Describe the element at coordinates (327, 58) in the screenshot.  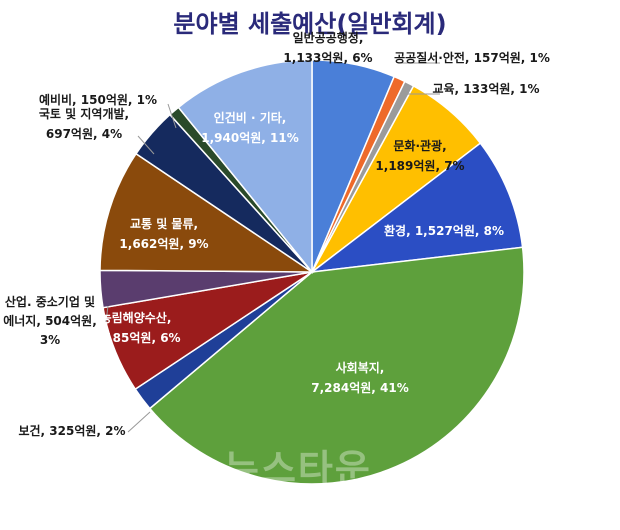
I see `slice-label-line: 1,133억원, 6%` at that location.